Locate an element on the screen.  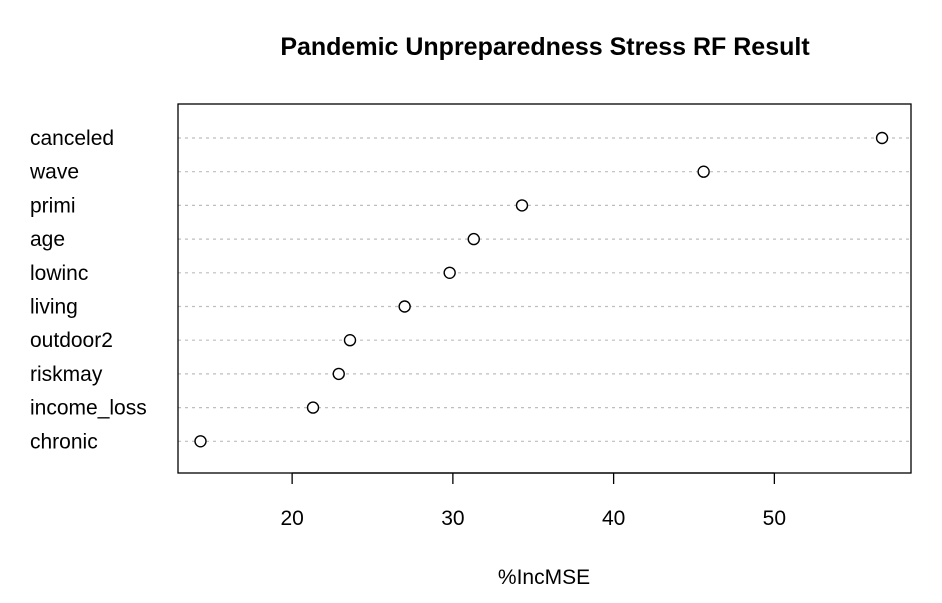
data-point-canceled is located at coordinates (882, 138).